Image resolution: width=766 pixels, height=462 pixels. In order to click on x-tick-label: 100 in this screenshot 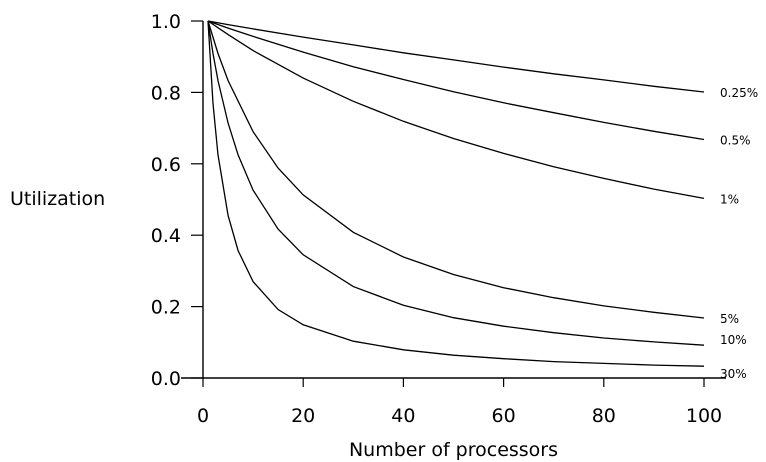, I will do `click(704, 416)`.